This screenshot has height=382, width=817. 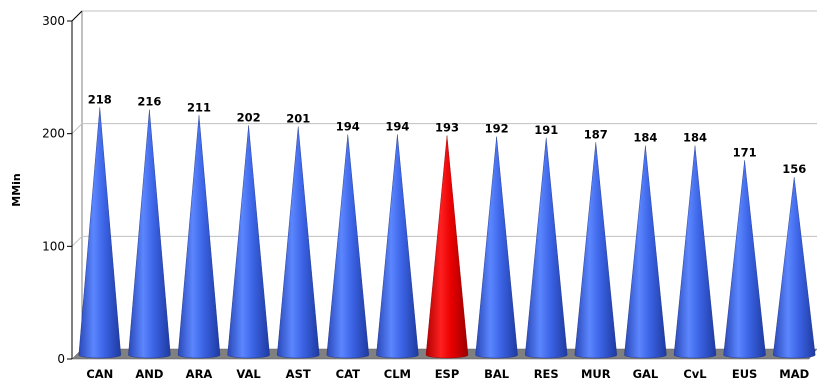 I want to click on data-label-res: 191, so click(x=546, y=130).